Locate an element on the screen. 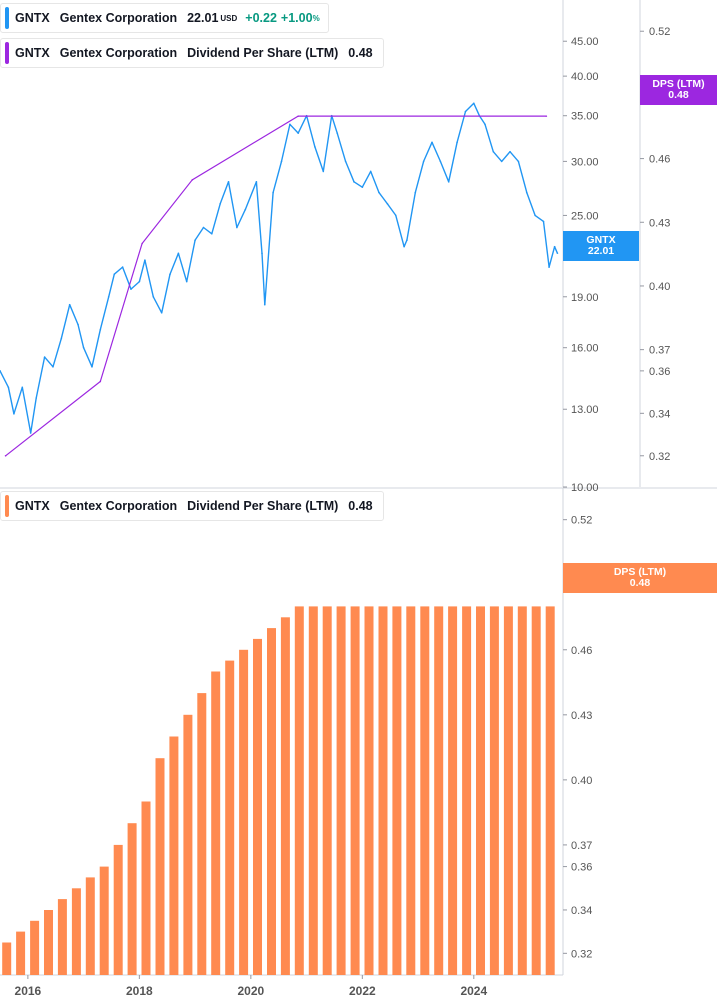 The height and width of the screenshot is (1005, 717). left-axis-tick-label: 19.00 is located at coordinates (585, 298).